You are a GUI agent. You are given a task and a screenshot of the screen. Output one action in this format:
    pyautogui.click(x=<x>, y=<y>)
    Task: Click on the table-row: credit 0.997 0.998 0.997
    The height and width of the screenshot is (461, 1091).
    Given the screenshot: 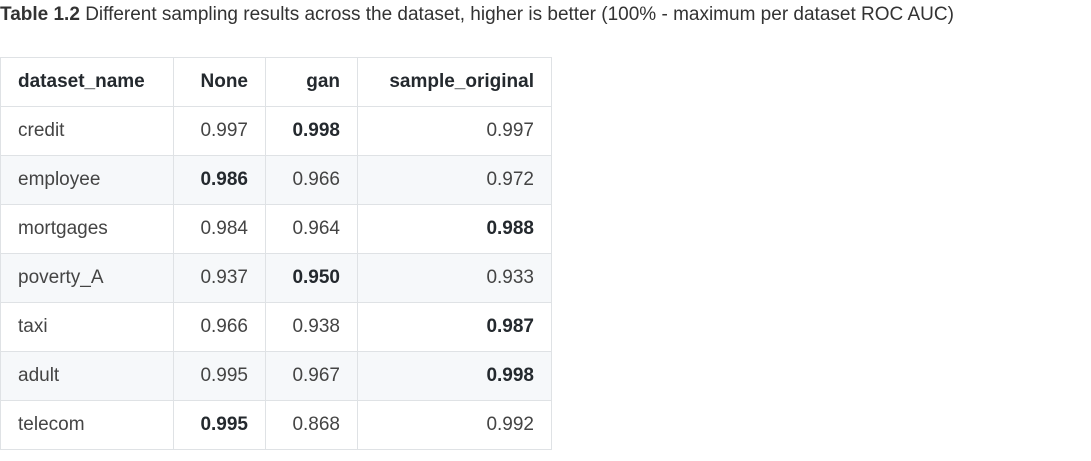 What is the action you would take?
    pyautogui.click(x=276, y=131)
    